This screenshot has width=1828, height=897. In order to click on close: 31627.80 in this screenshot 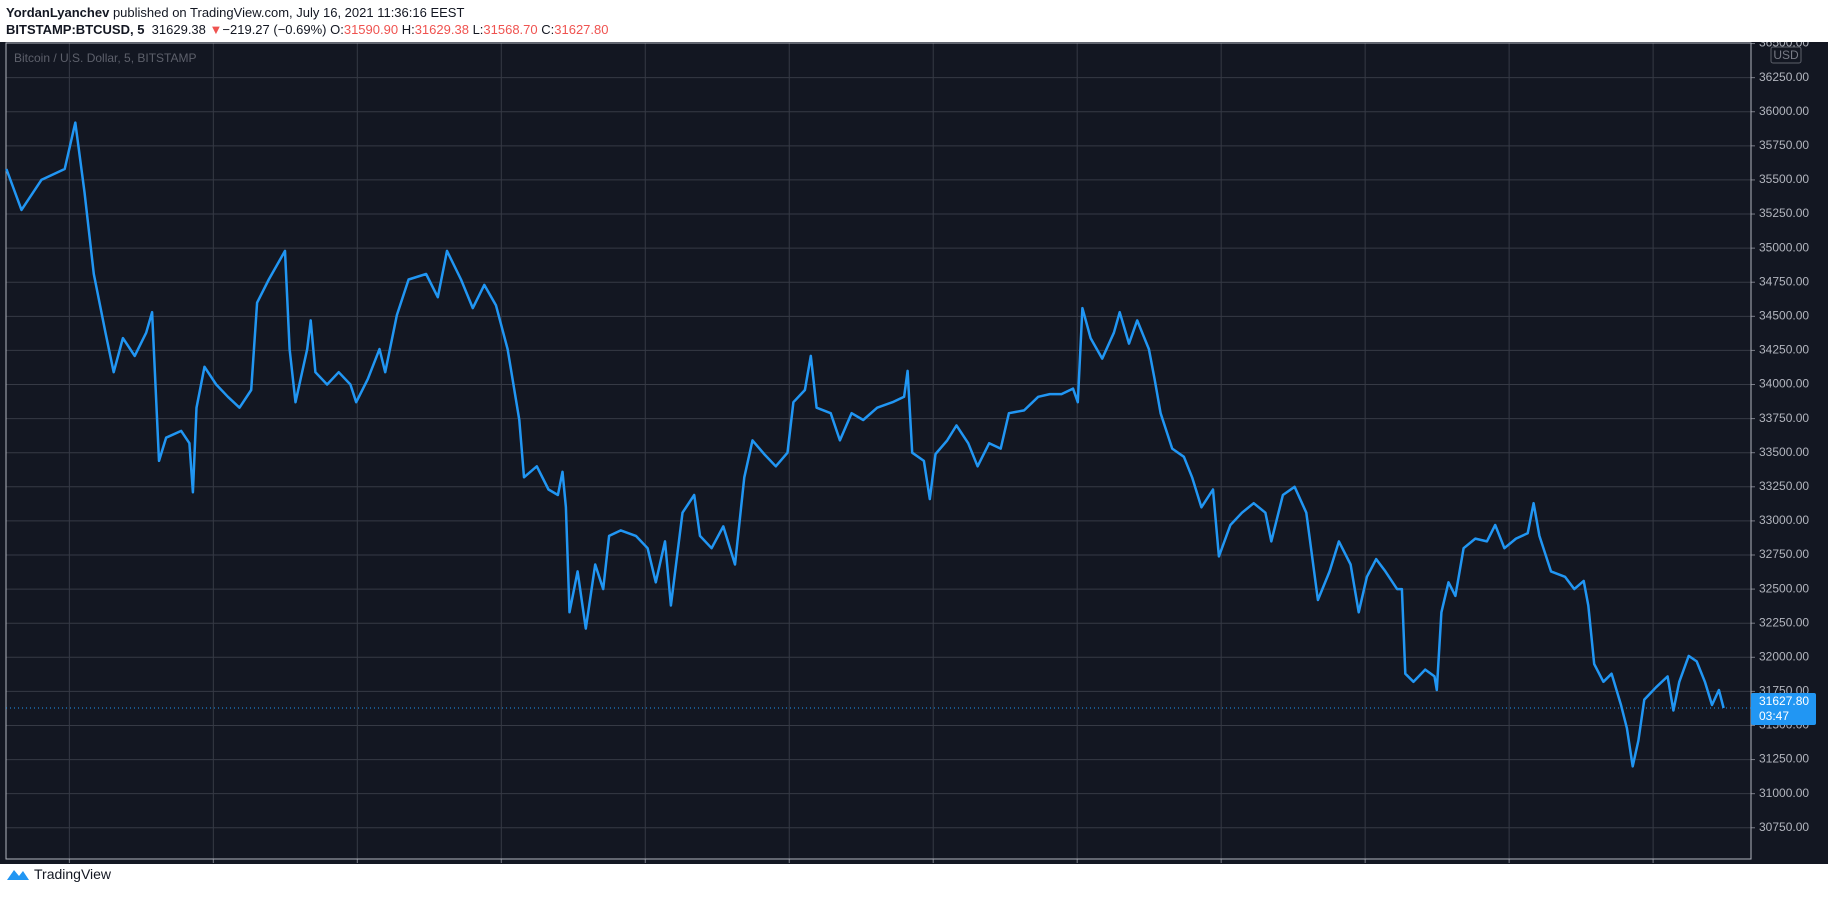, I will do `click(581, 29)`.